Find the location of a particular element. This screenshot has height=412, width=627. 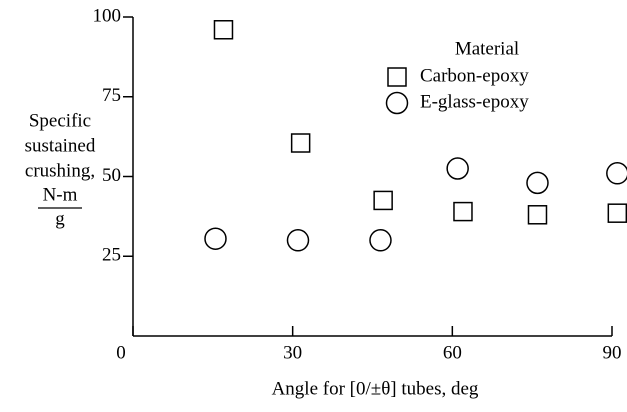

y-tick-label: 50 is located at coordinates (111, 175).